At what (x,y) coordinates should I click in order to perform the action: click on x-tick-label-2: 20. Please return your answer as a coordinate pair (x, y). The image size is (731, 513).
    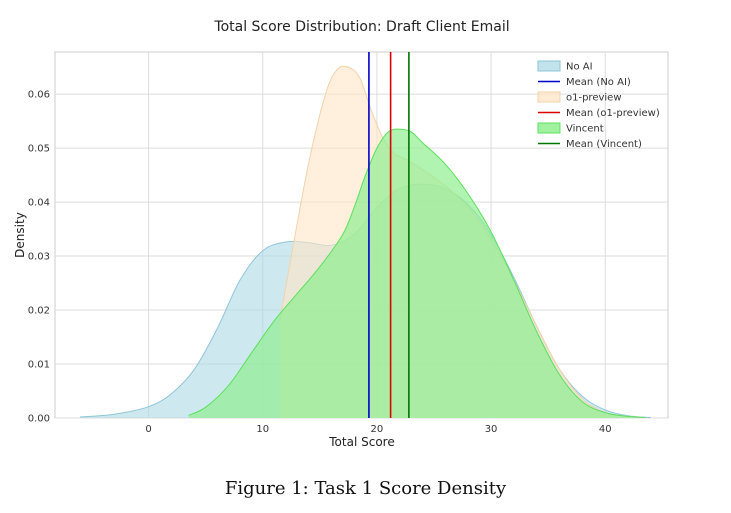
    Looking at the image, I should click on (377, 429).